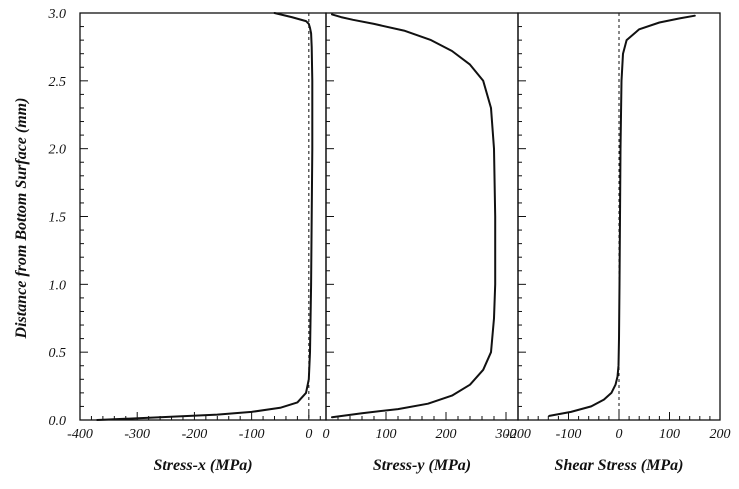 Image resolution: width=739 pixels, height=489 pixels. I want to click on panel-3-x-tick-label: -200, so click(518, 434).